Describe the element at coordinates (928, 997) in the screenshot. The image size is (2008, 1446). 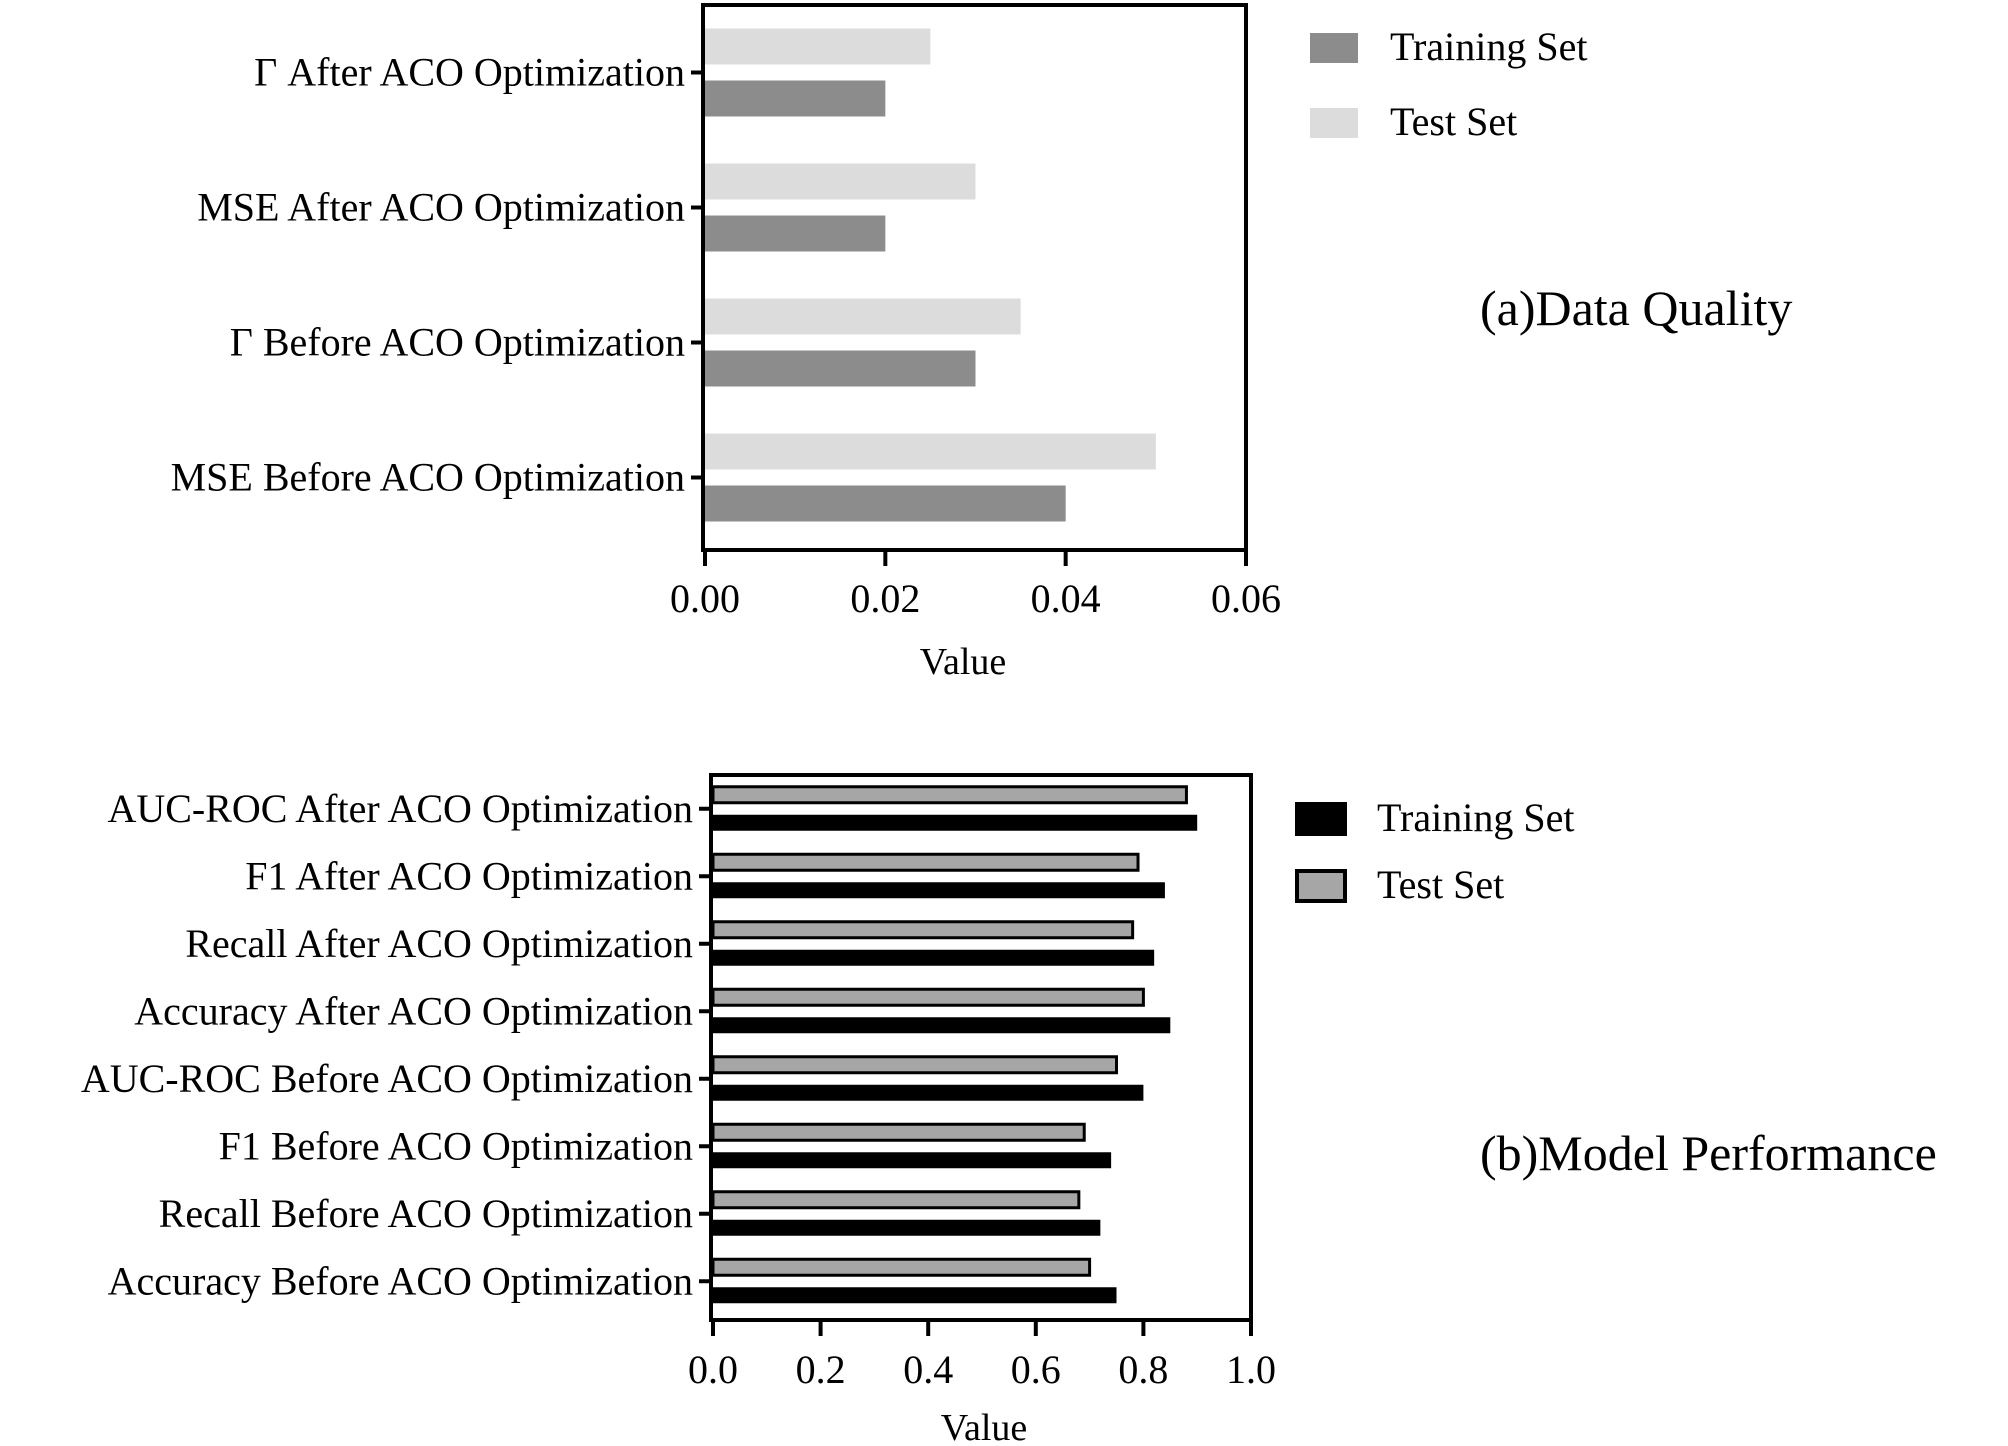
I see `bar-test-set-accuracy-after-aco-optimization` at that location.